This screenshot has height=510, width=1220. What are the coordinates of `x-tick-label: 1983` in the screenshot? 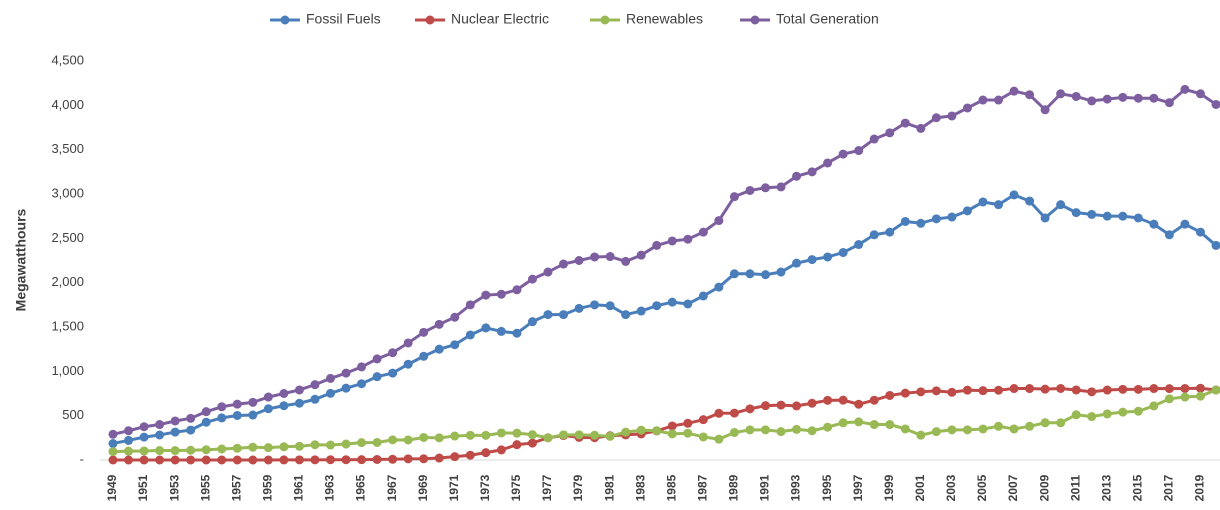 It's located at (640, 487).